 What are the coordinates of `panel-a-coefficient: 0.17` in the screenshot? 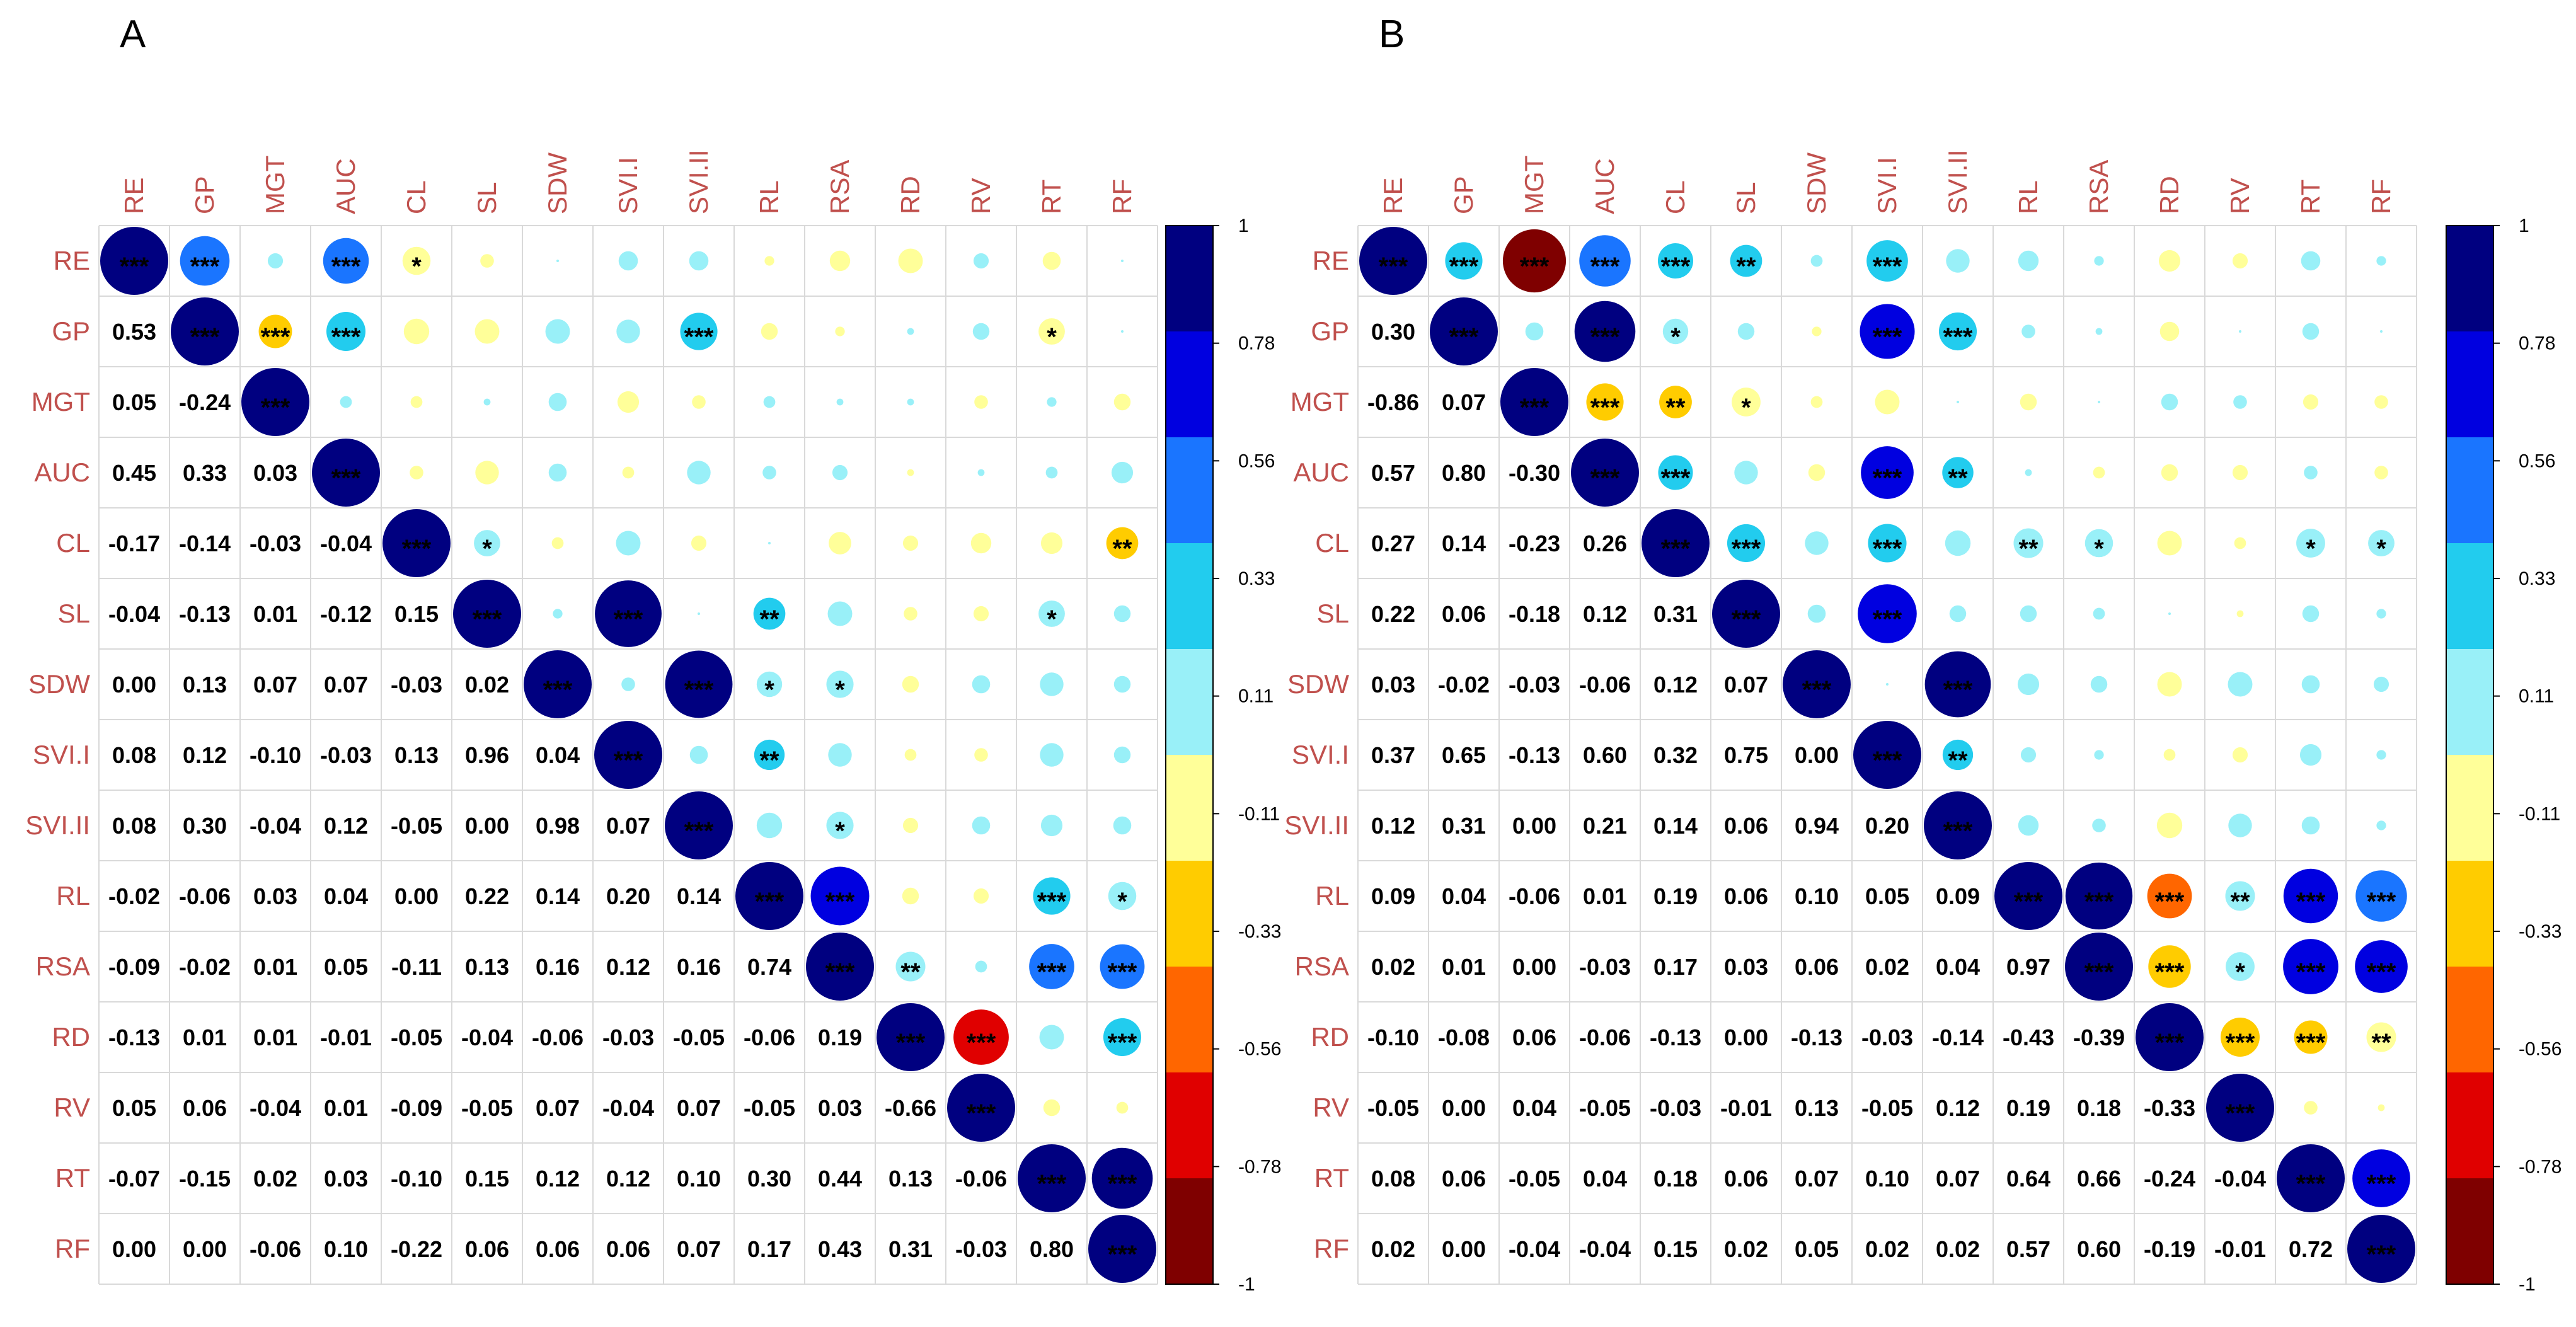 It's located at (769, 1249).